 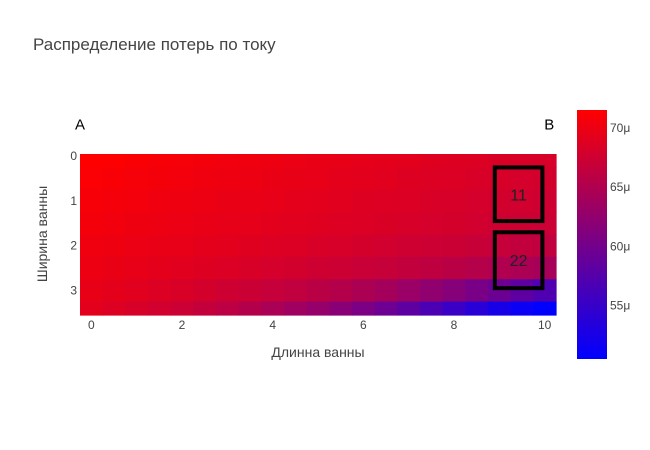 I want to click on x-axis-title: Длинна ванны, so click(x=317, y=352).